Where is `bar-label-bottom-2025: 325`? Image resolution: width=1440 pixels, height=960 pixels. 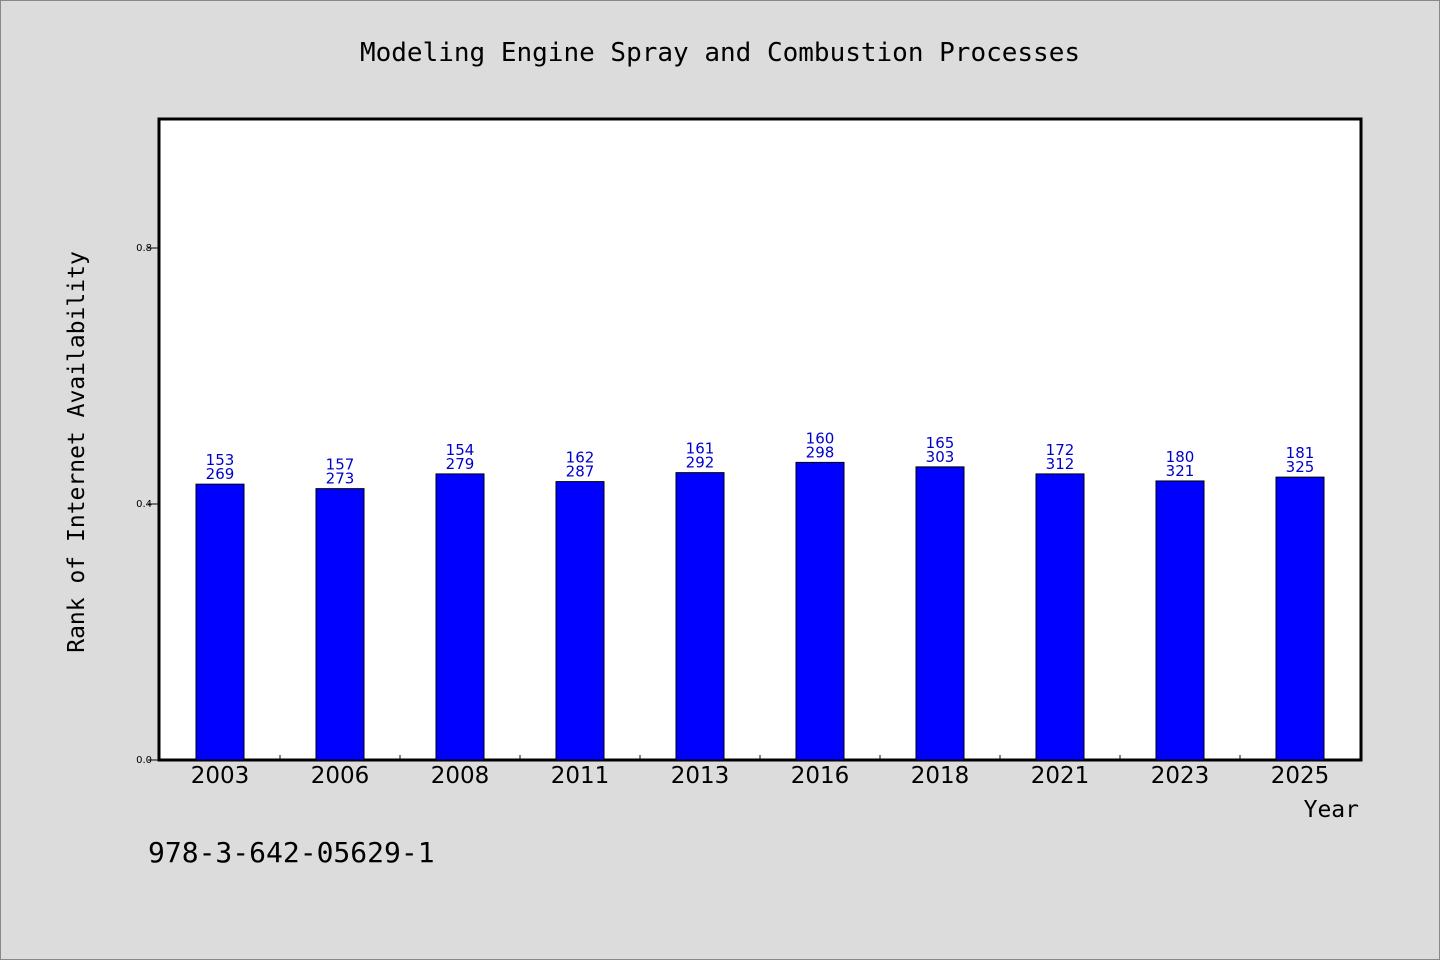 bar-label-bottom-2025: 325 is located at coordinates (1300, 467).